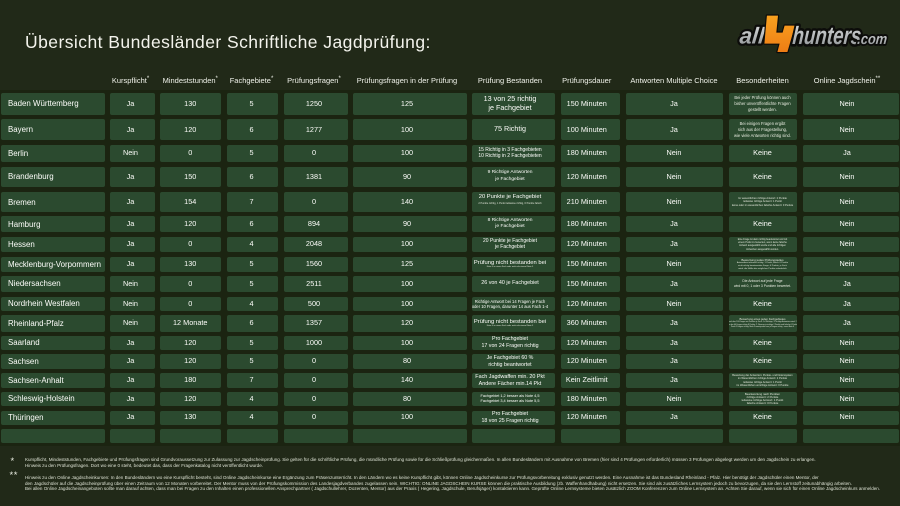 This screenshot has height=506, width=900. Describe the element at coordinates (752, 35) in the screenshot. I see `svg-text: all` at that location.